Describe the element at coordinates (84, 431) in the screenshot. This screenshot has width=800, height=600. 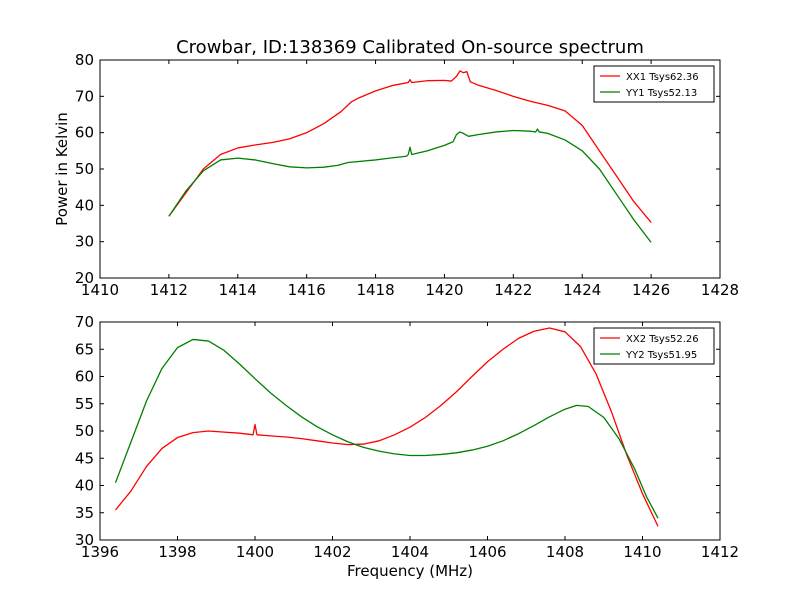
I see `bottom-y-tick-label: 50` at that location.